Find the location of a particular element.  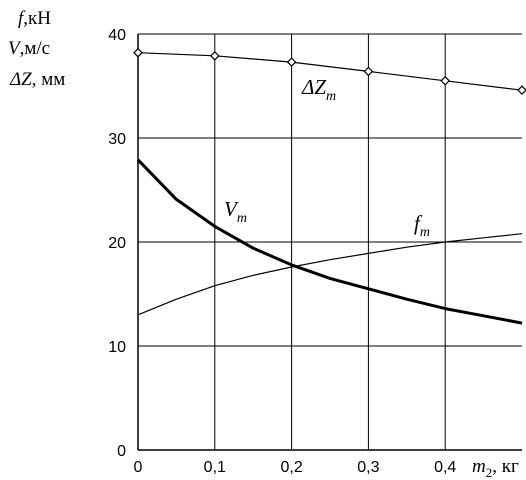

x-tick-label-2: 0,2 is located at coordinates (291, 467).